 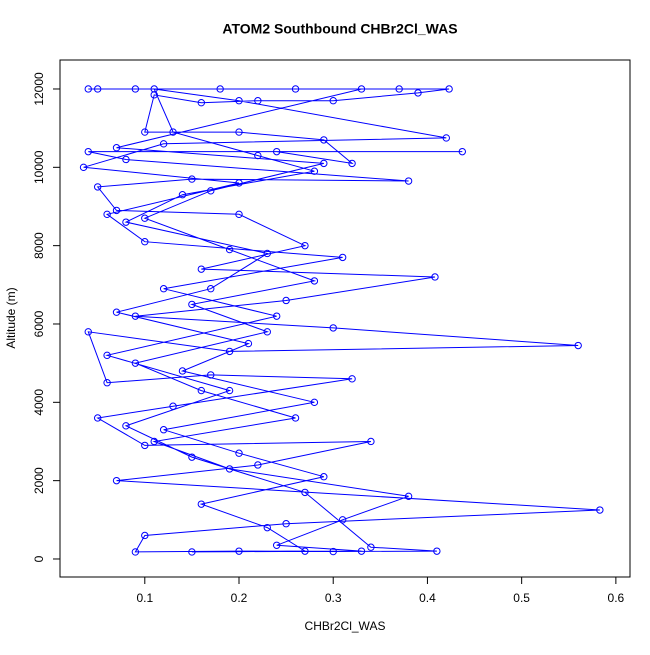 What do you see at coordinates (345, 626) in the screenshot?
I see `x-axis-label: CHBr2Cl_WAS` at bounding box center [345, 626].